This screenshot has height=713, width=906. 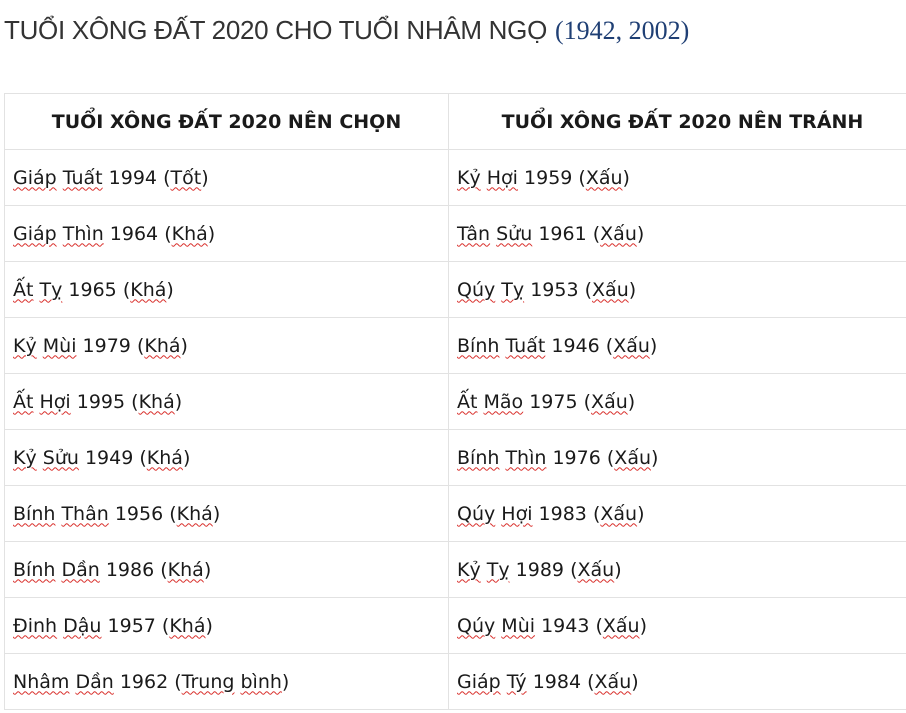 What do you see at coordinates (677, 625) in the screenshot?
I see `cell-nen-tranh: Qúy Mùi 1943 (Xấu)` at bounding box center [677, 625].